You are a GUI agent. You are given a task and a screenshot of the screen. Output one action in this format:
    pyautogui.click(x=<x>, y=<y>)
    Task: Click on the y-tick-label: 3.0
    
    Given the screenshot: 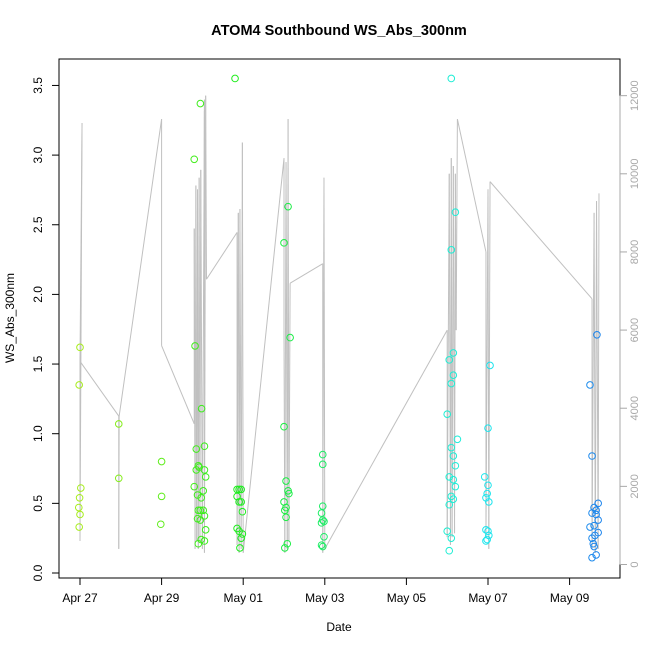 What is the action you would take?
    pyautogui.click(x=38, y=154)
    